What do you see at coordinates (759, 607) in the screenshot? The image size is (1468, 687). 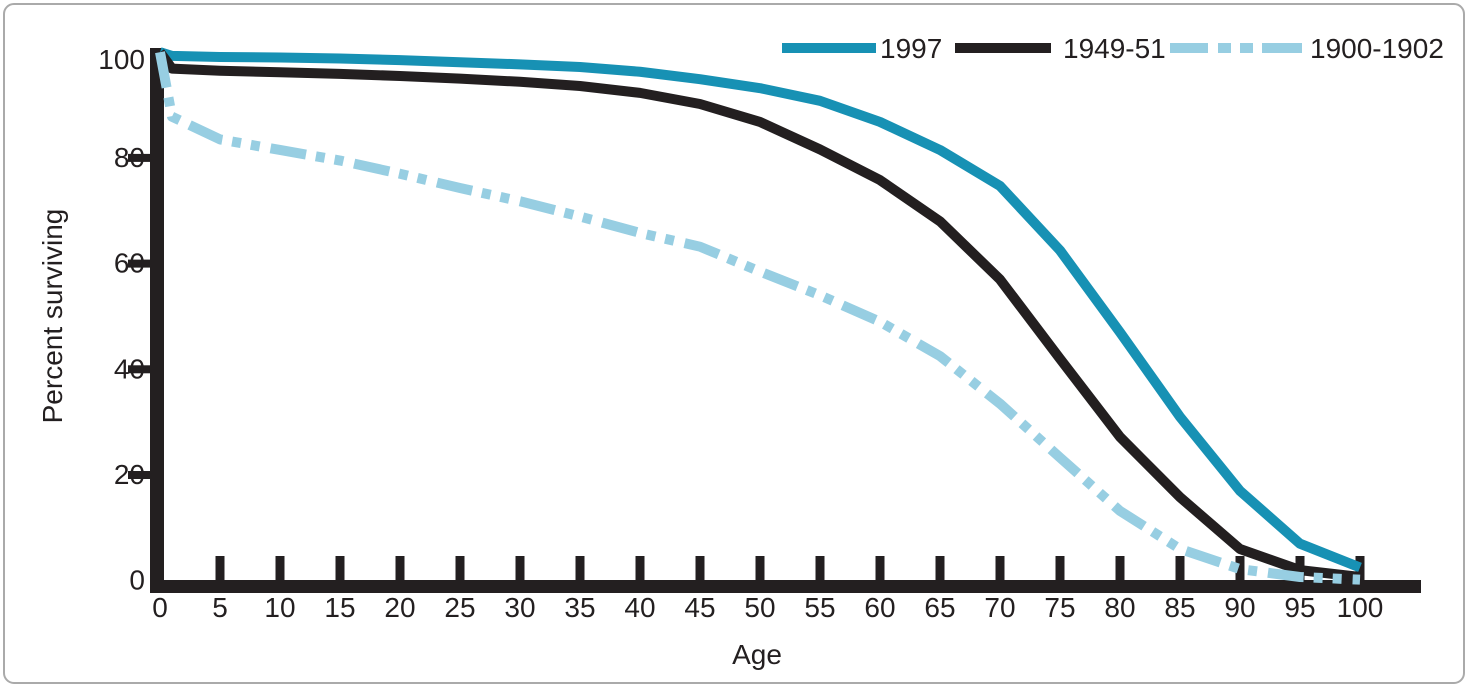 I see `x-tick-label: 50` at bounding box center [759, 607].